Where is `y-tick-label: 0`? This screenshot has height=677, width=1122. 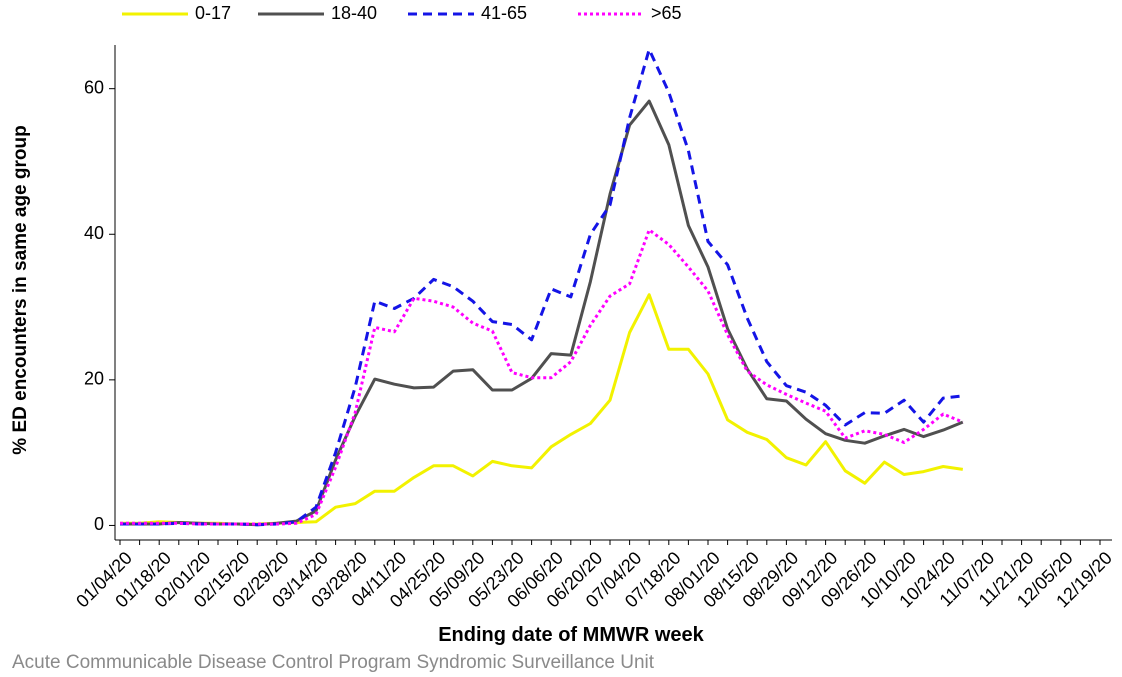
y-tick-label: 0 is located at coordinates (99, 524).